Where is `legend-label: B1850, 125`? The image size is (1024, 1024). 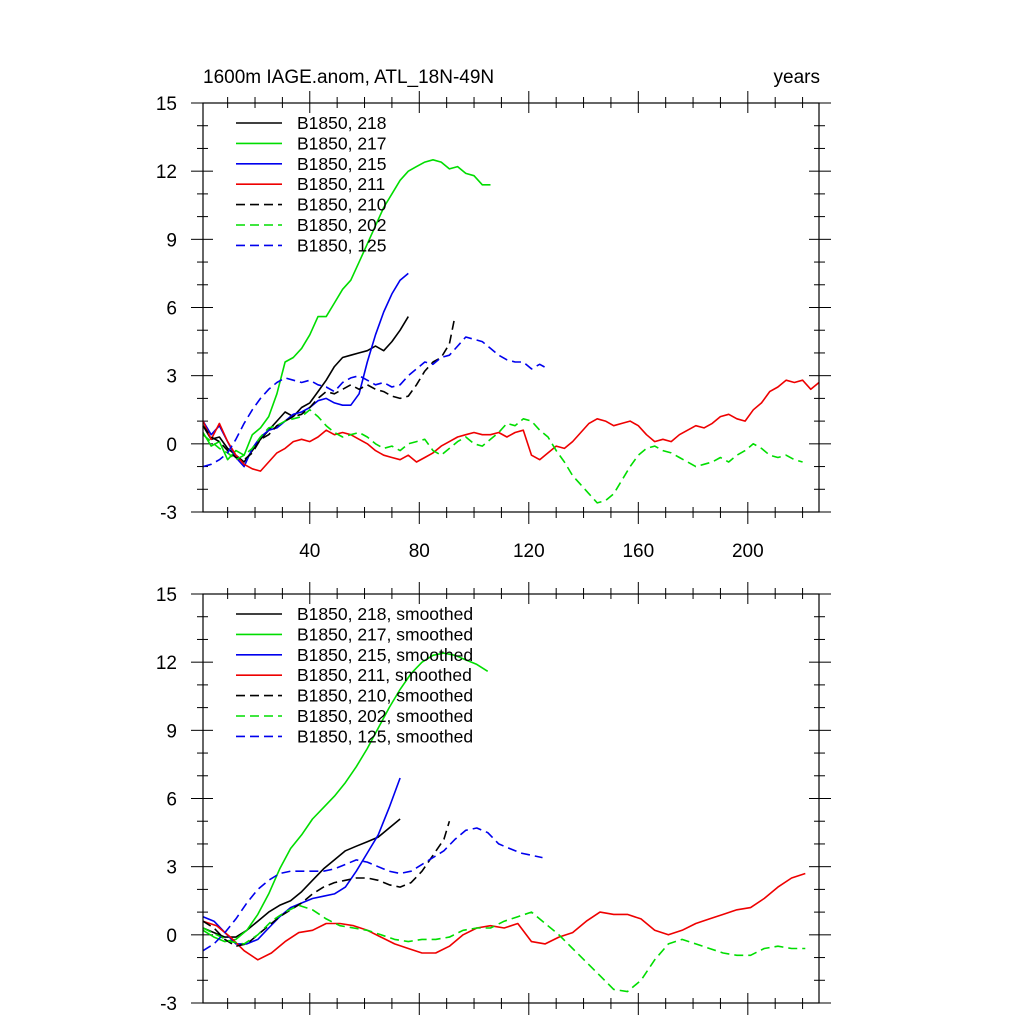
legend-label: B1850, 125 is located at coordinates (342, 245).